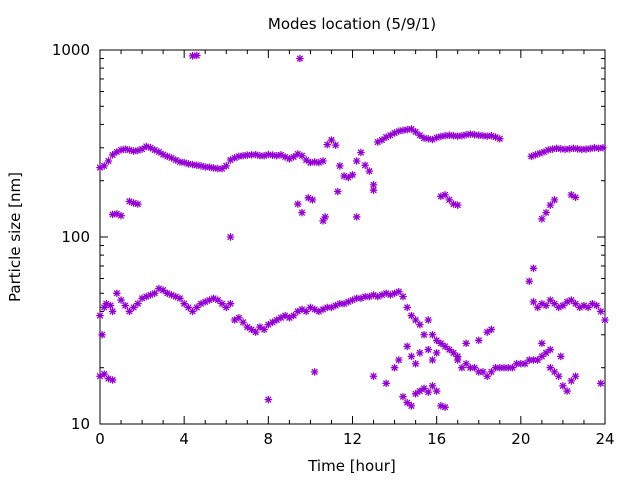  Describe the element at coordinates (352, 439) in the screenshot. I see `x-tick-label: 12` at that location.